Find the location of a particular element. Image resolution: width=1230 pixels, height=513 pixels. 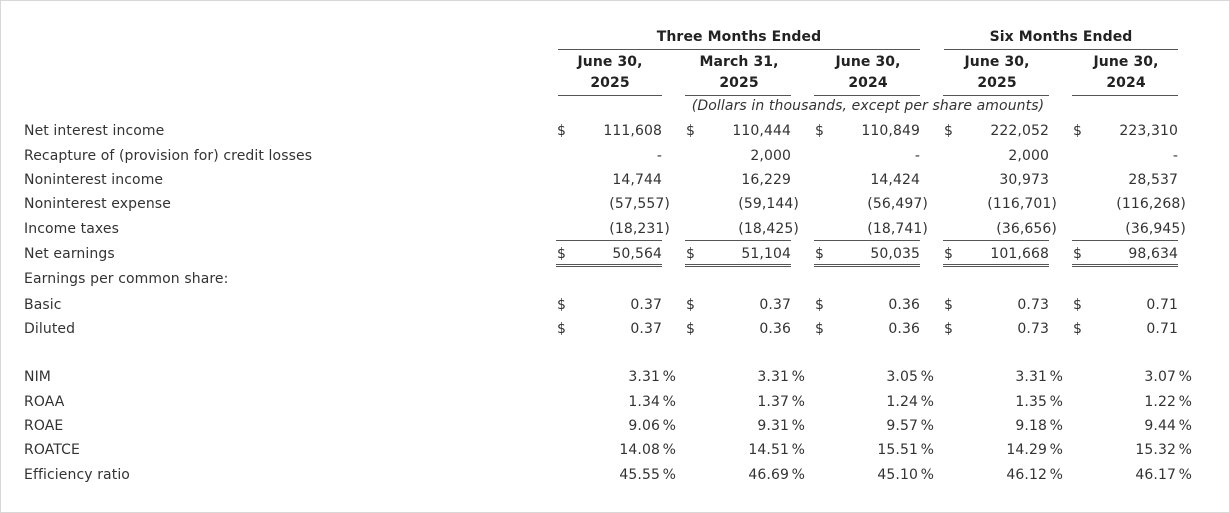

table-cell: - is located at coordinates (917, 156).